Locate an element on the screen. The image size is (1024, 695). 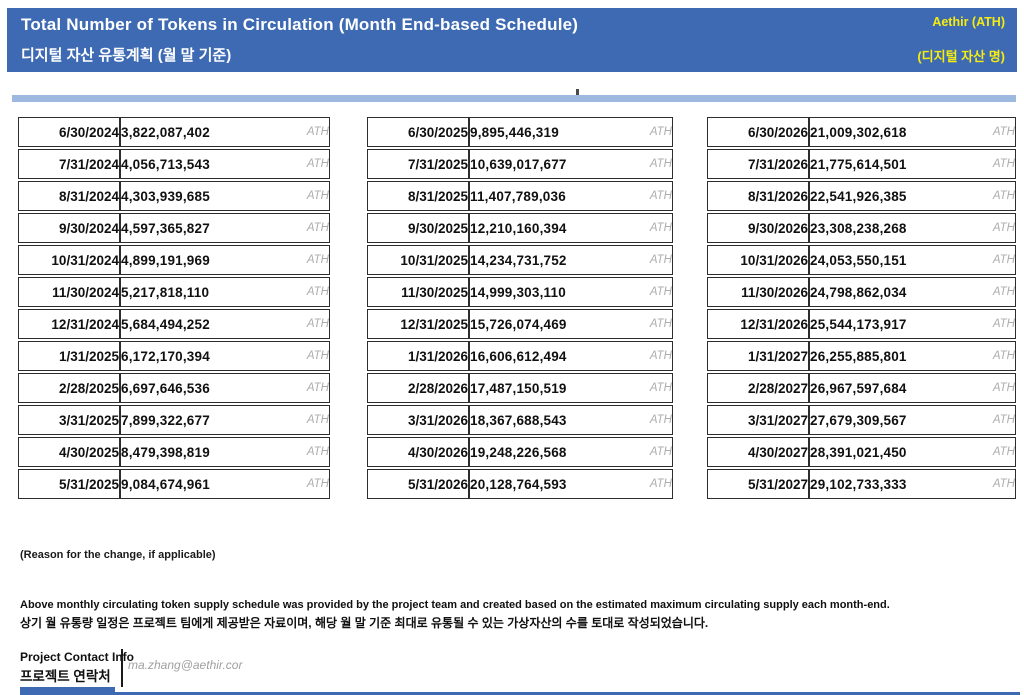
schedule-row: 4/30/2025 8,479,398,819 ATH is located at coordinates (174, 452).